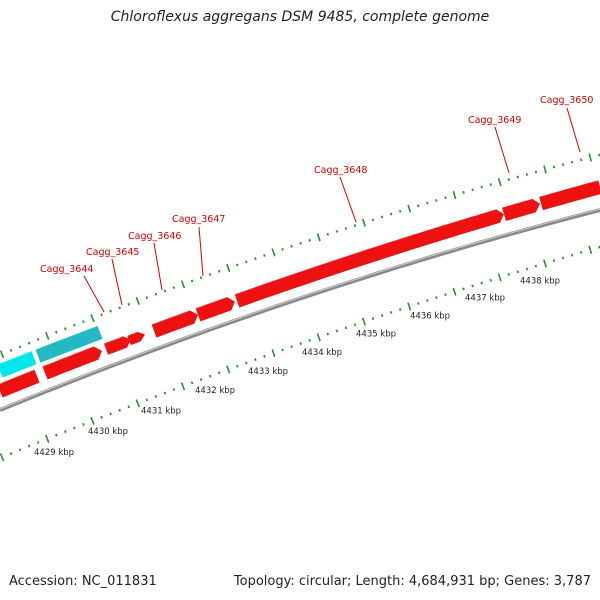 The height and width of the screenshot is (600, 600). What do you see at coordinates (340, 170) in the screenshot?
I see `gene-label: Cagg_3648` at bounding box center [340, 170].